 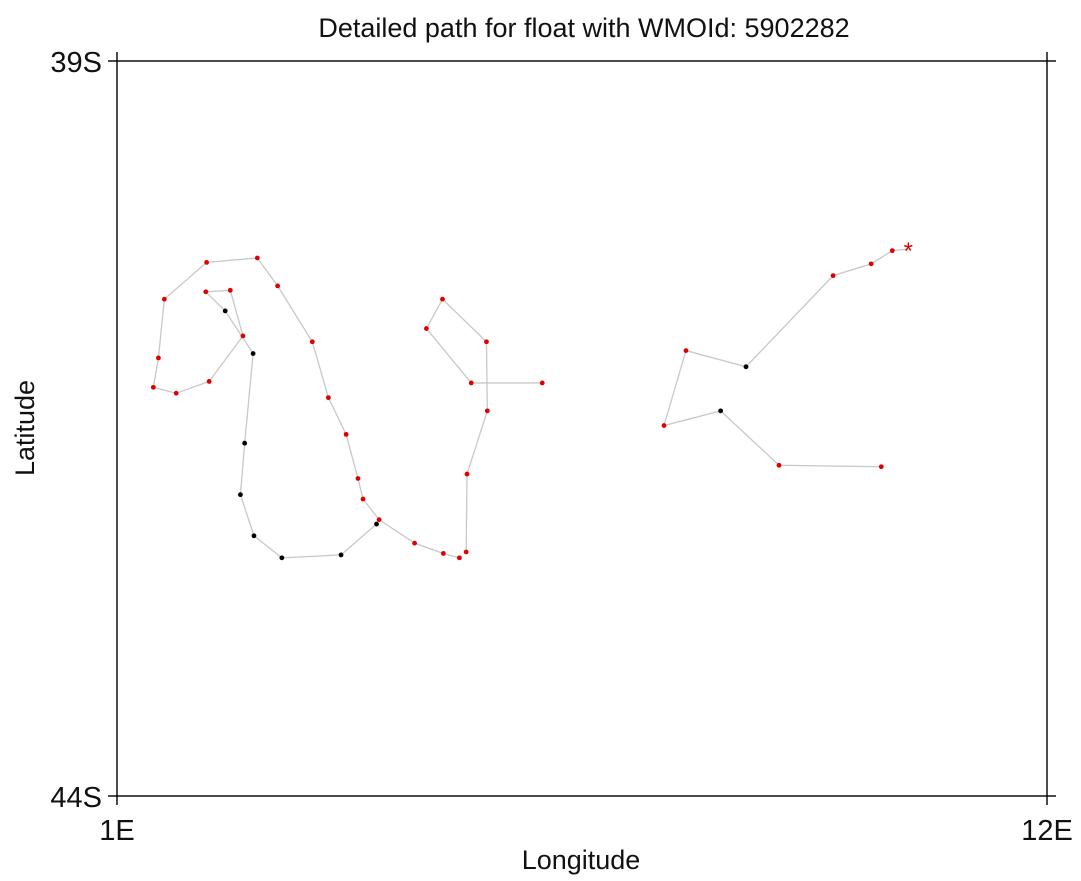 What do you see at coordinates (25, 428) in the screenshot?
I see `y-axis-label: Latitude` at bounding box center [25, 428].